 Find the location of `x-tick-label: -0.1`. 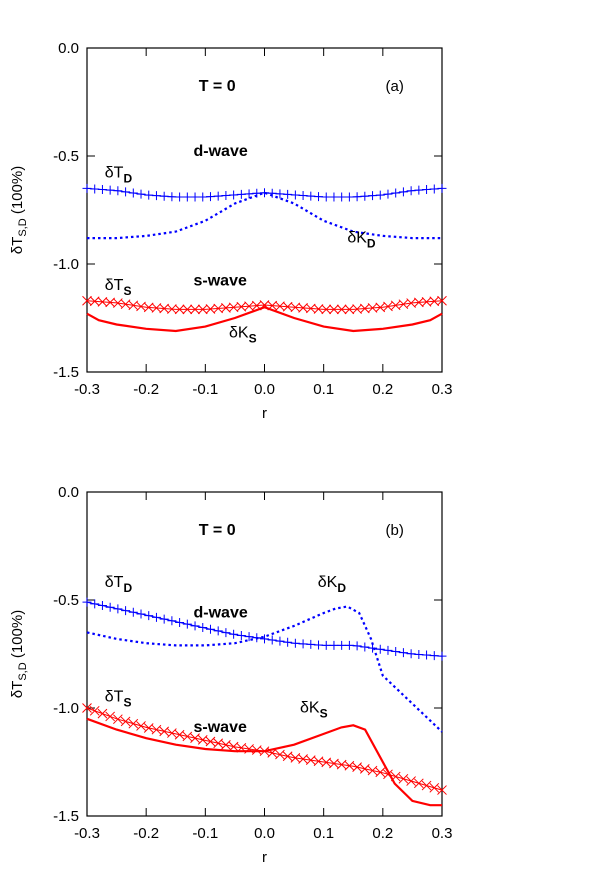

x-tick-label: -0.1 is located at coordinates (205, 389).